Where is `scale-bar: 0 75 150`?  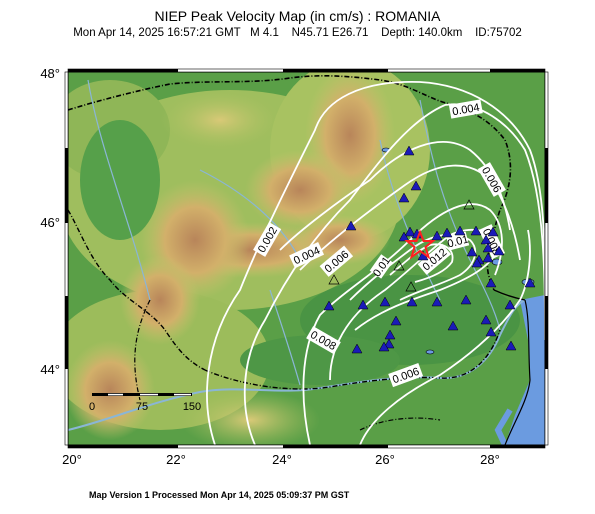
scale-bar: 0 75 150 is located at coordinates (145, 403).